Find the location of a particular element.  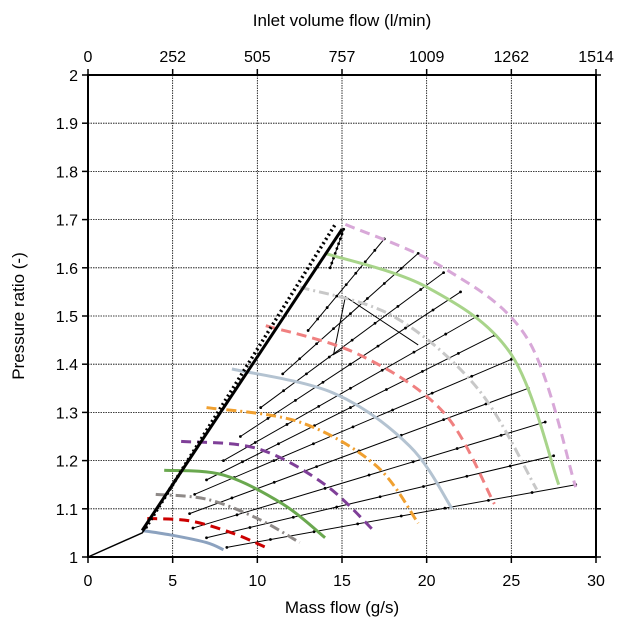

x-tick-label: 30 is located at coordinates (596, 581).